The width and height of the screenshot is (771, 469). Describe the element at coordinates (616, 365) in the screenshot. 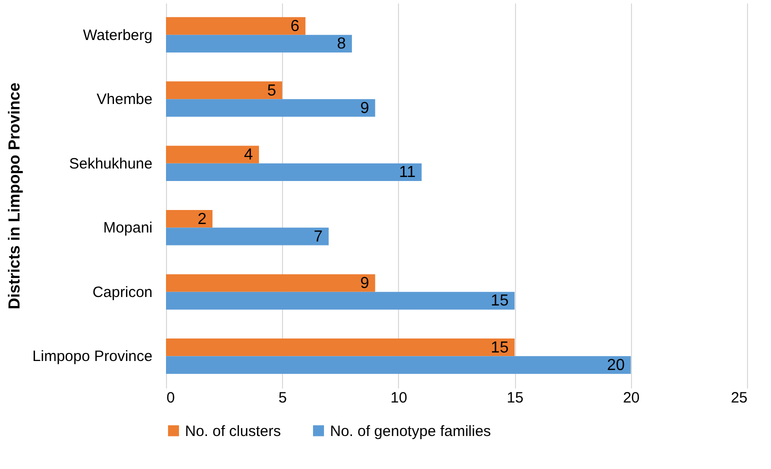

I see `data-label: 20` at that location.